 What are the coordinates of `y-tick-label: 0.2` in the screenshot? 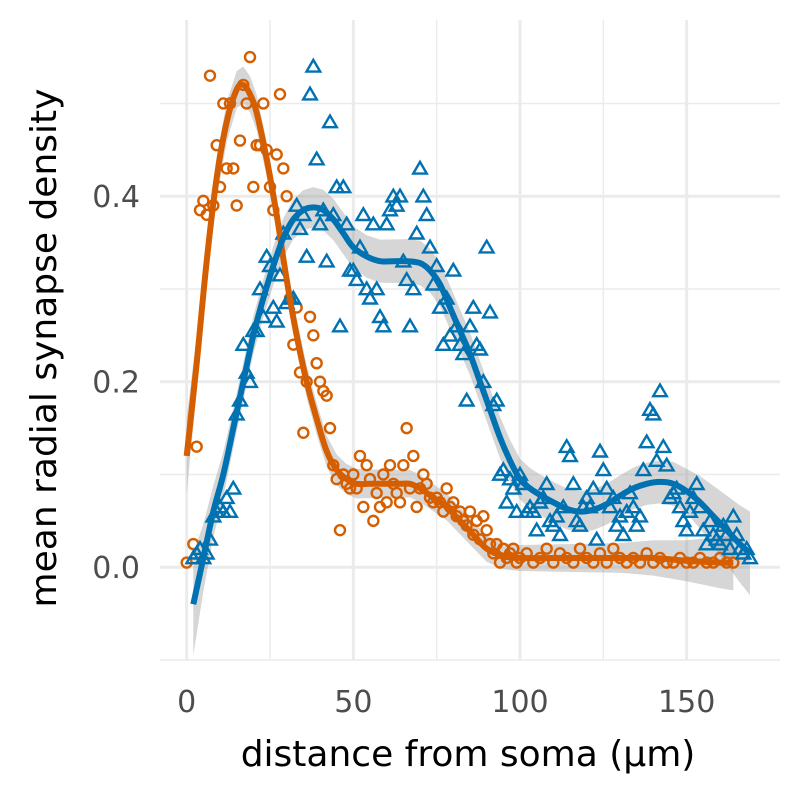 It's located at (116, 383).